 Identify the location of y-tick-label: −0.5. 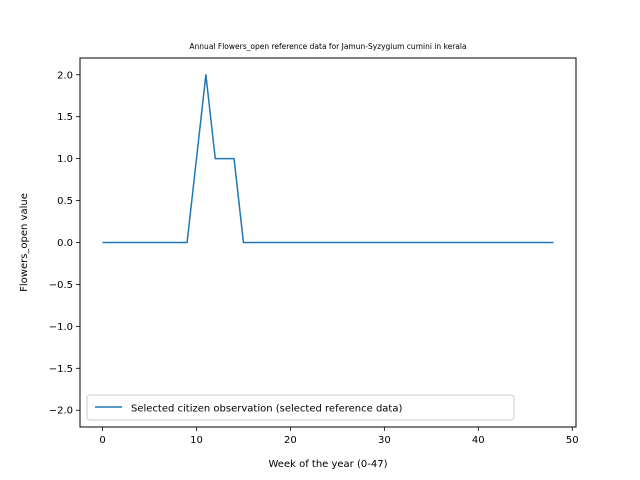
(61, 285).